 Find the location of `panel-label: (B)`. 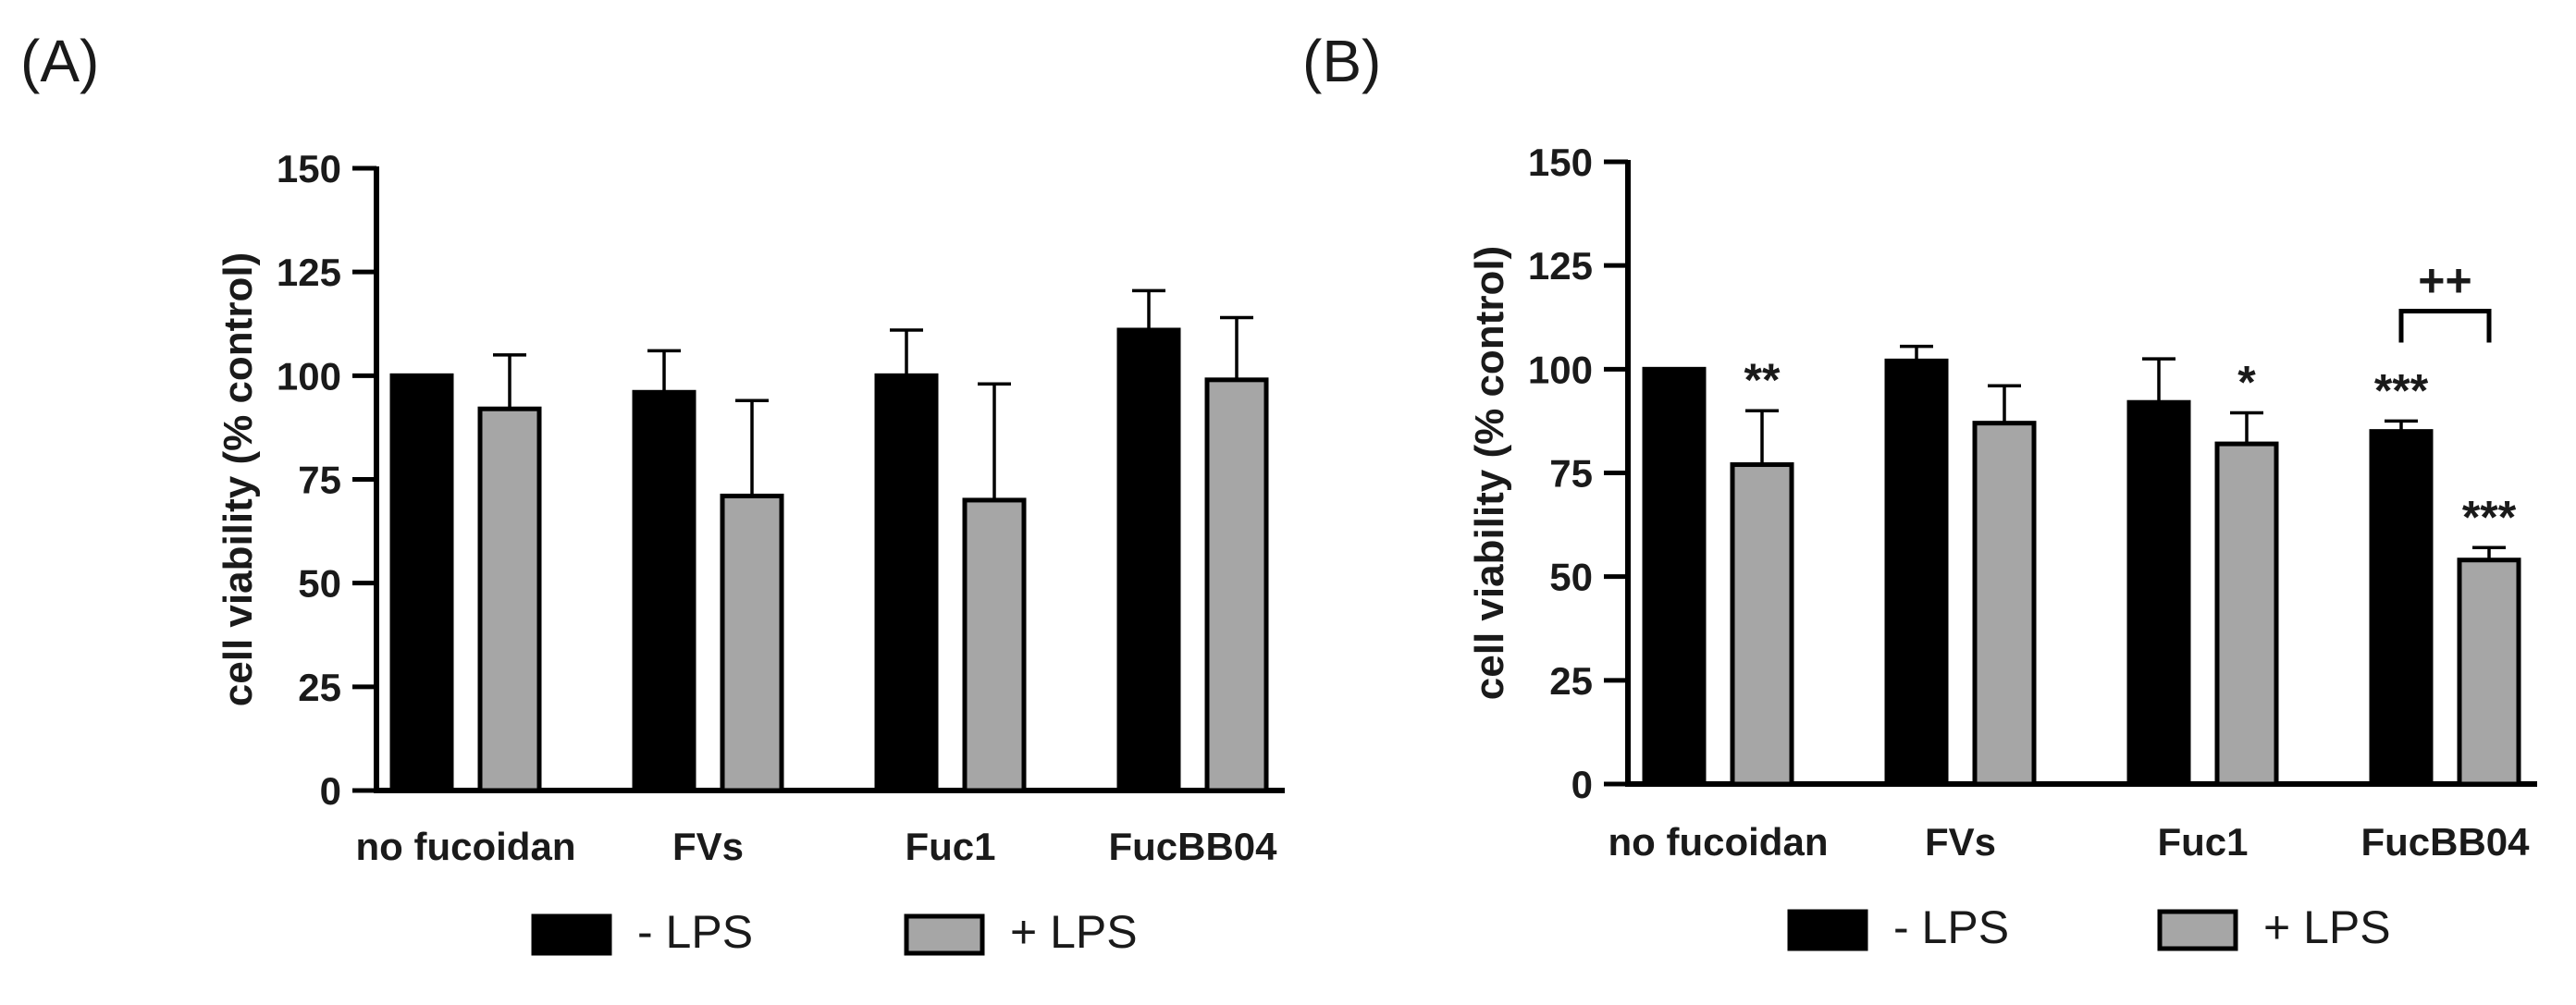

panel-label: (B) is located at coordinates (1341, 61).